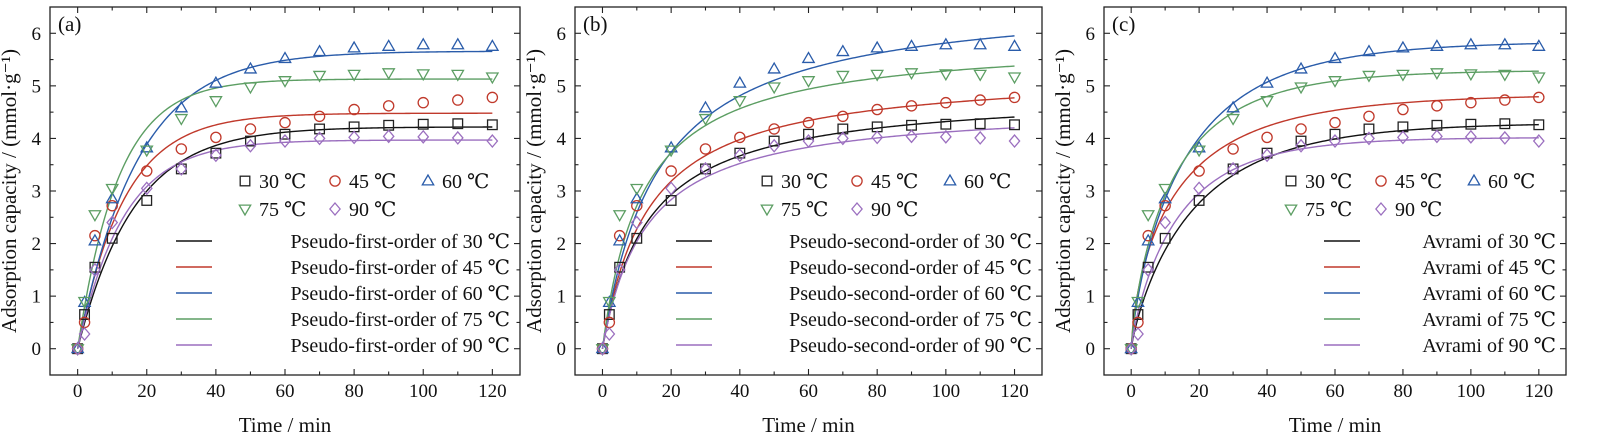 Image resolution: width=1600 pixels, height=442 pixels. Describe the element at coordinates (465, 182) in the screenshot. I see `legend-label: 60 ℃` at that location.